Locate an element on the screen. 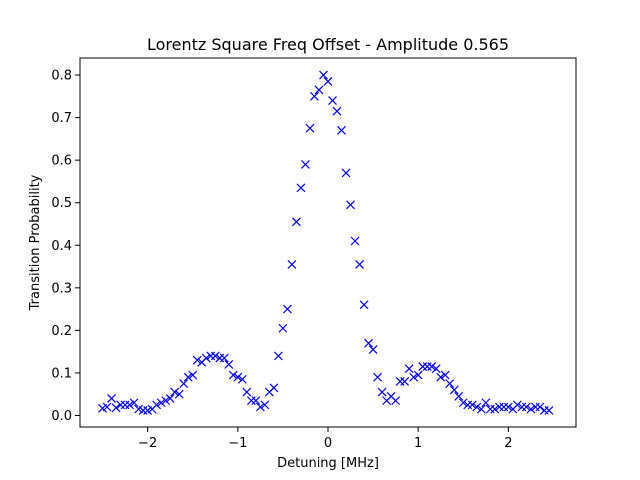 This screenshot has height=480, width=640. x-tick-label: 0 is located at coordinates (328, 443).